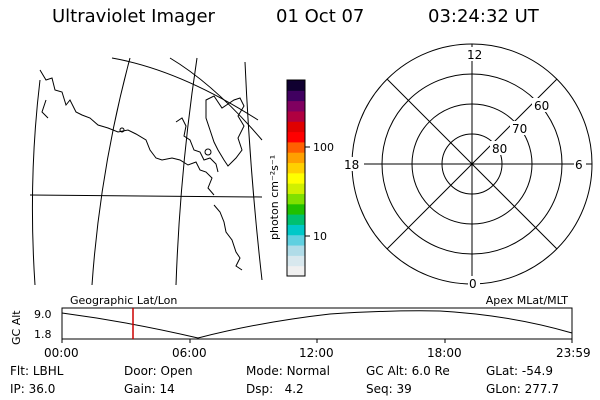 This screenshot has height=400, width=600. I want to click on timeline-frame, so click(317, 323).